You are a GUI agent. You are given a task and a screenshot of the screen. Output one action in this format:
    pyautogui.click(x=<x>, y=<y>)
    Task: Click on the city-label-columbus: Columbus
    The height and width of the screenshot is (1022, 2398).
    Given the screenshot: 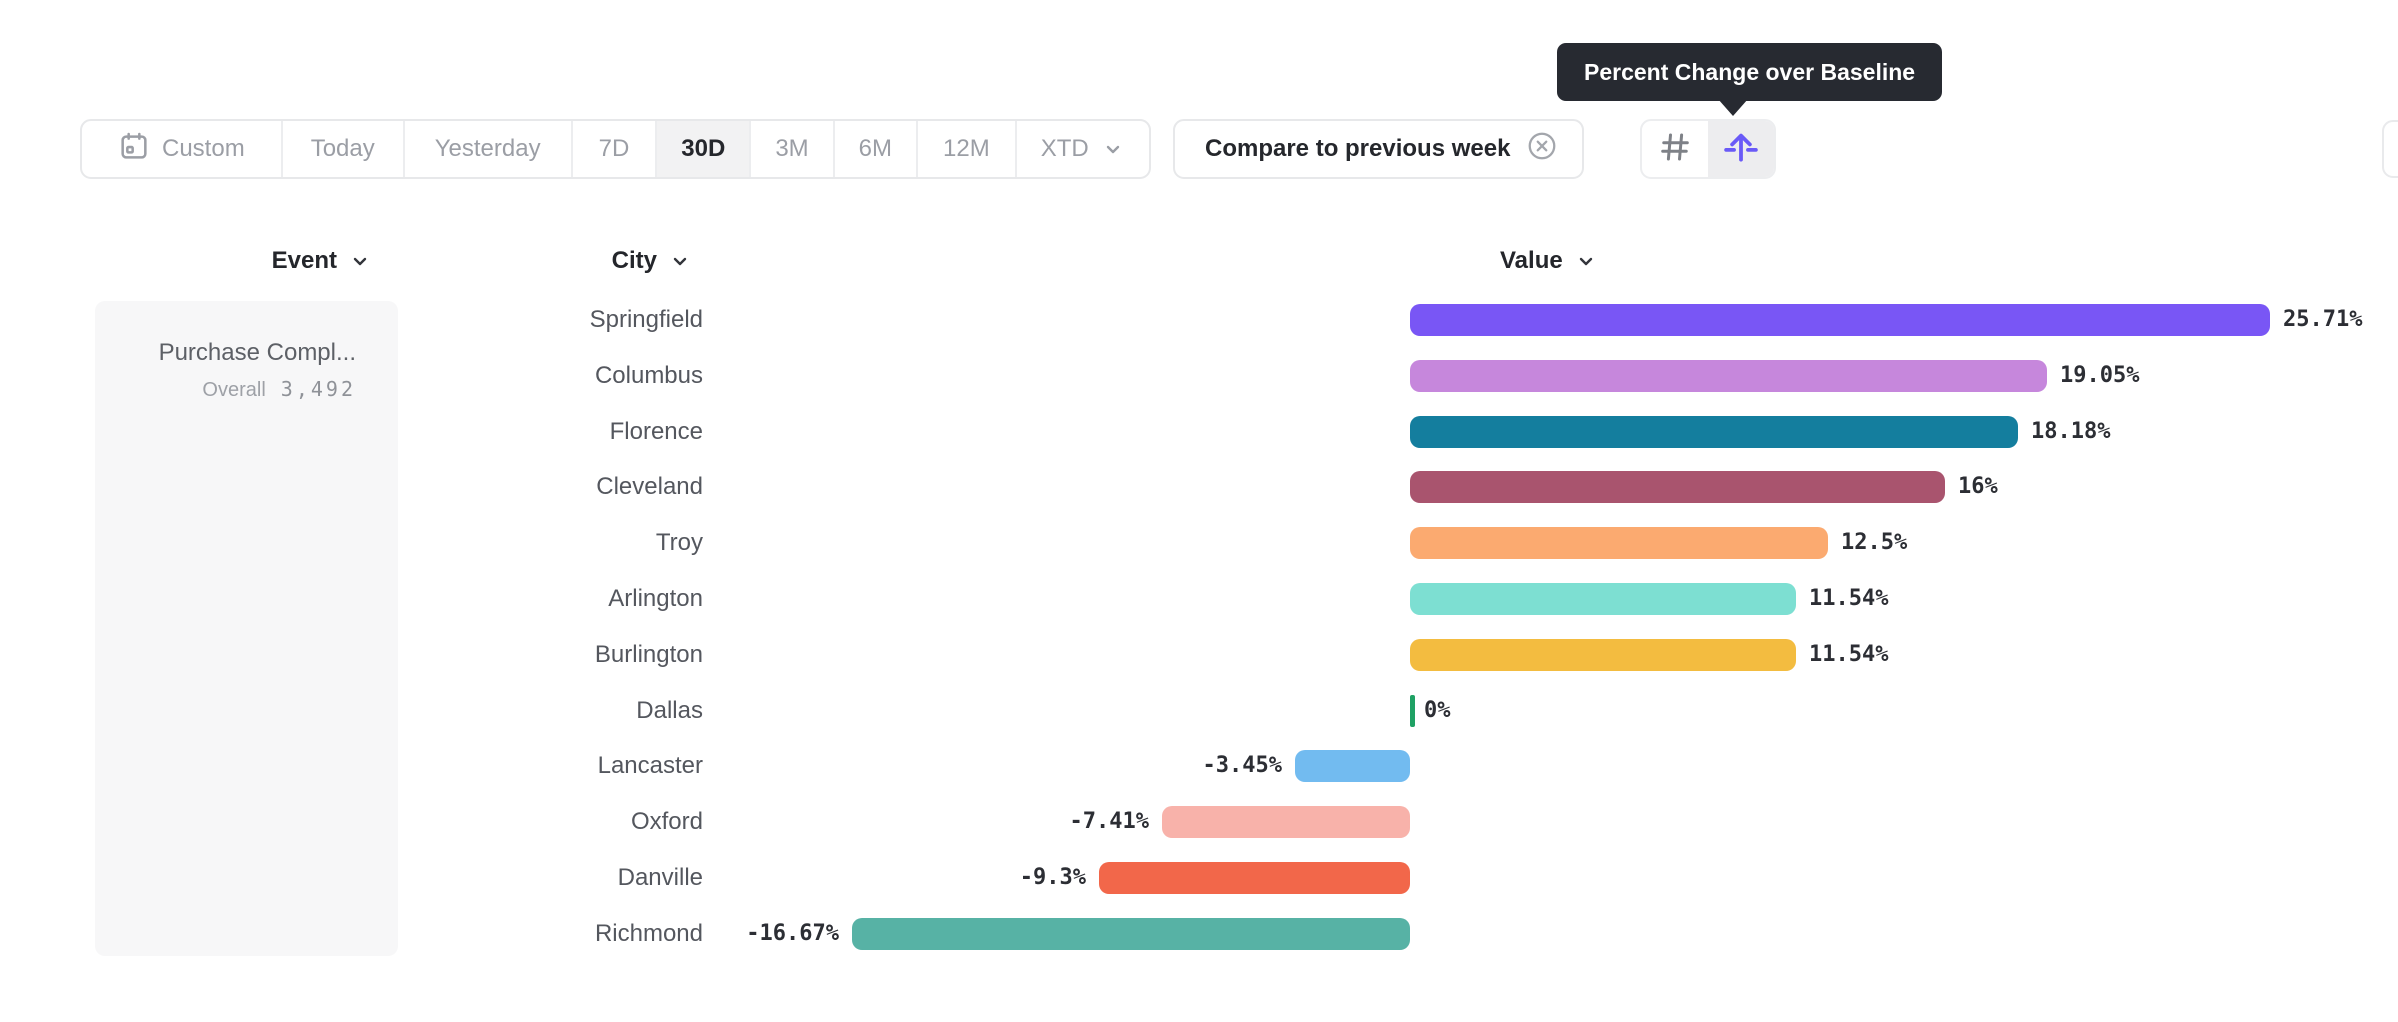 What is the action you would take?
    pyautogui.click(x=648, y=375)
    